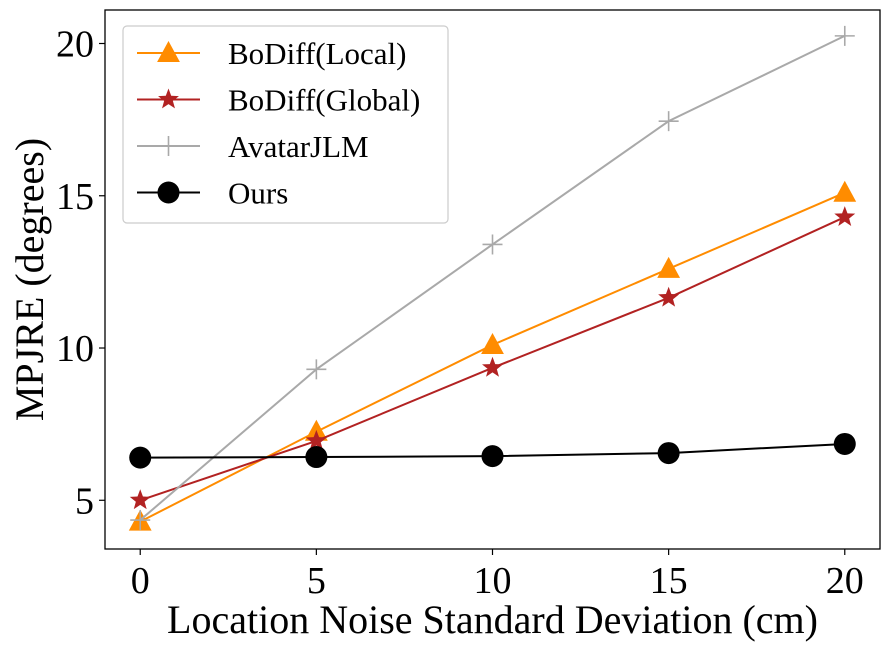 This screenshot has width=889, height=650. What do you see at coordinates (845, 581) in the screenshot?
I see `x-tick-label: 20` at bounding box center [845, 581].